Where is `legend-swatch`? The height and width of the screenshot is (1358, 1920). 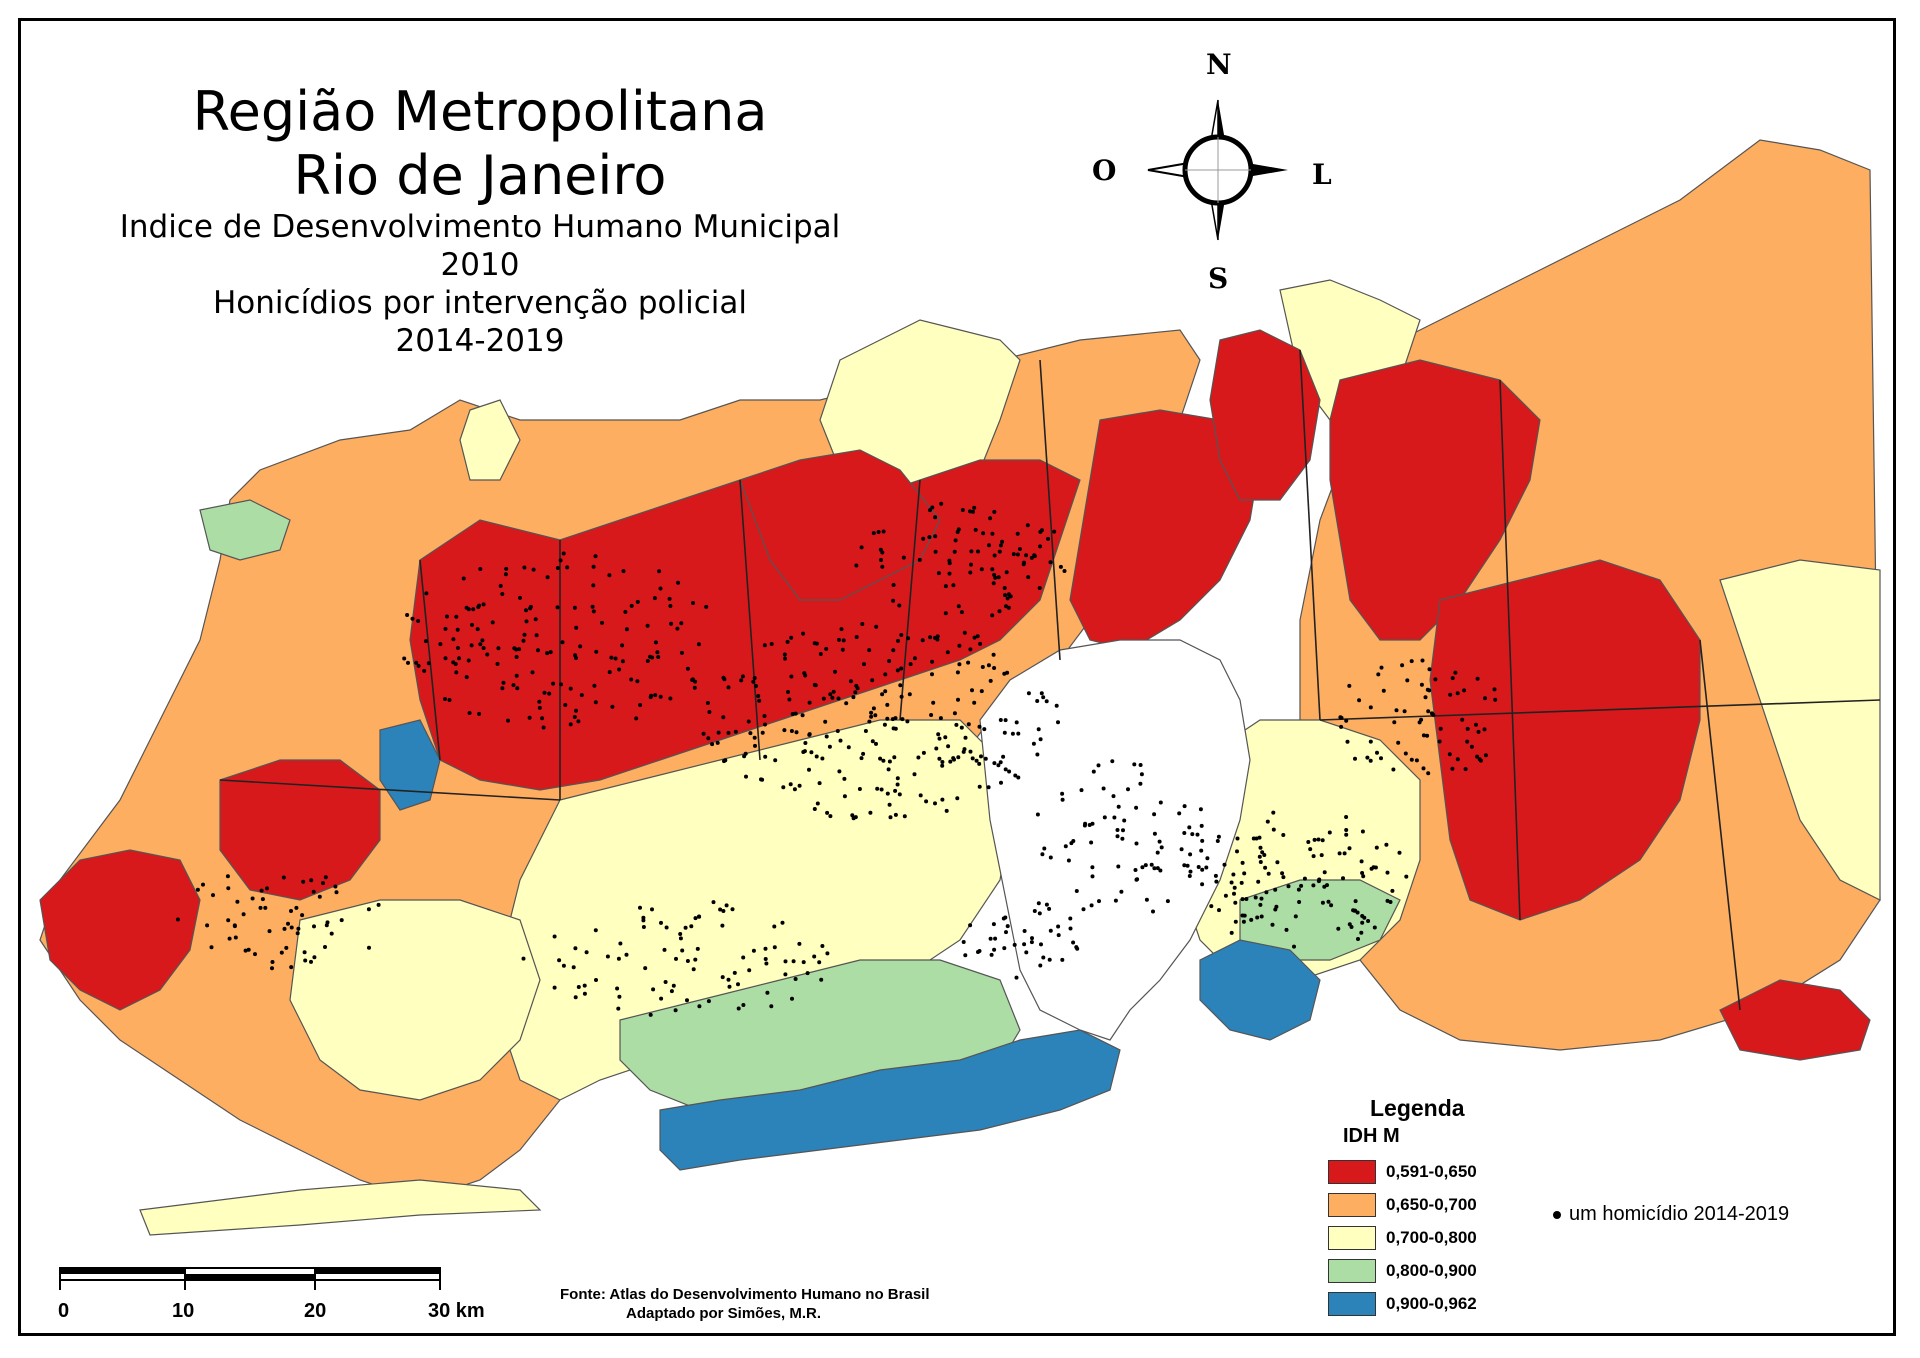 legend-swatch is located at coordinates (1352, 1304).